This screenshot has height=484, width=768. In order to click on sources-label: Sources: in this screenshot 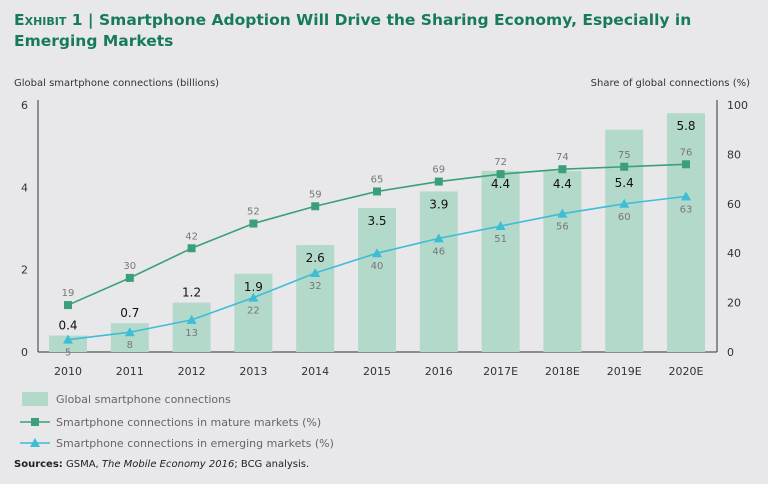, I will do `click(38, 464)`.